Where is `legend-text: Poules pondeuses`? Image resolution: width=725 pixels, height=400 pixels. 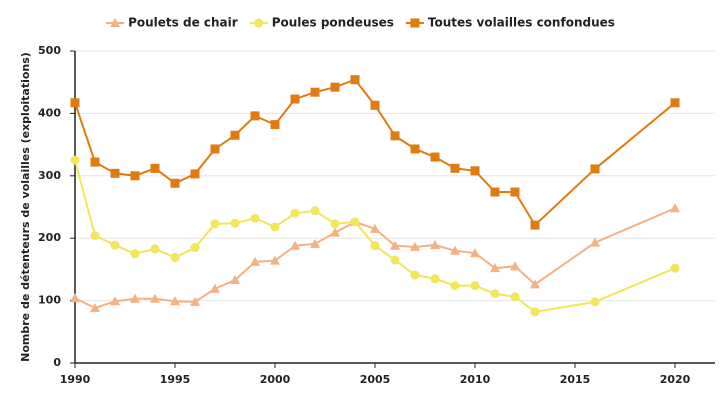 legend-text: Poules pondeuses is located at coordinates (333, 23).